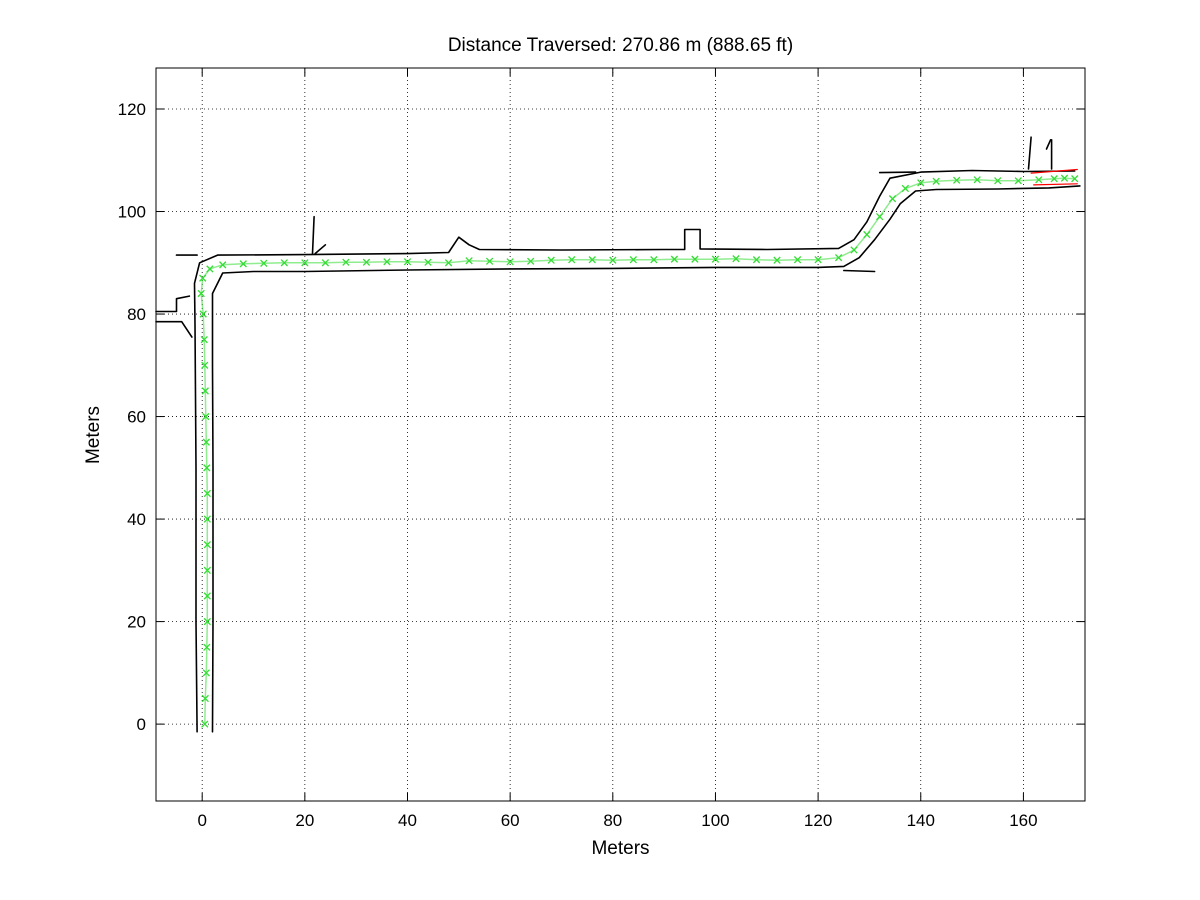 Image resolution: width=1200 pixels, height=900 pixels. I want to click on y-tick-label: 60, so click(136, 417).